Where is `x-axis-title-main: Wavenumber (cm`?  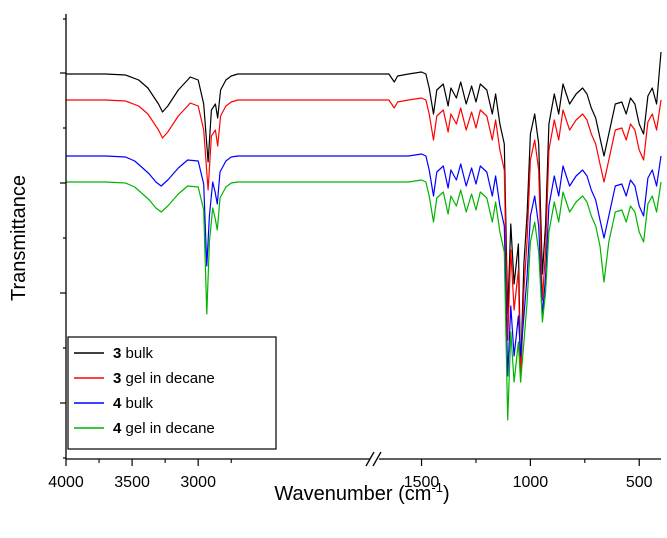
x-axis-title-main: Wavenumber (cm is located at coordinates (352, 494).